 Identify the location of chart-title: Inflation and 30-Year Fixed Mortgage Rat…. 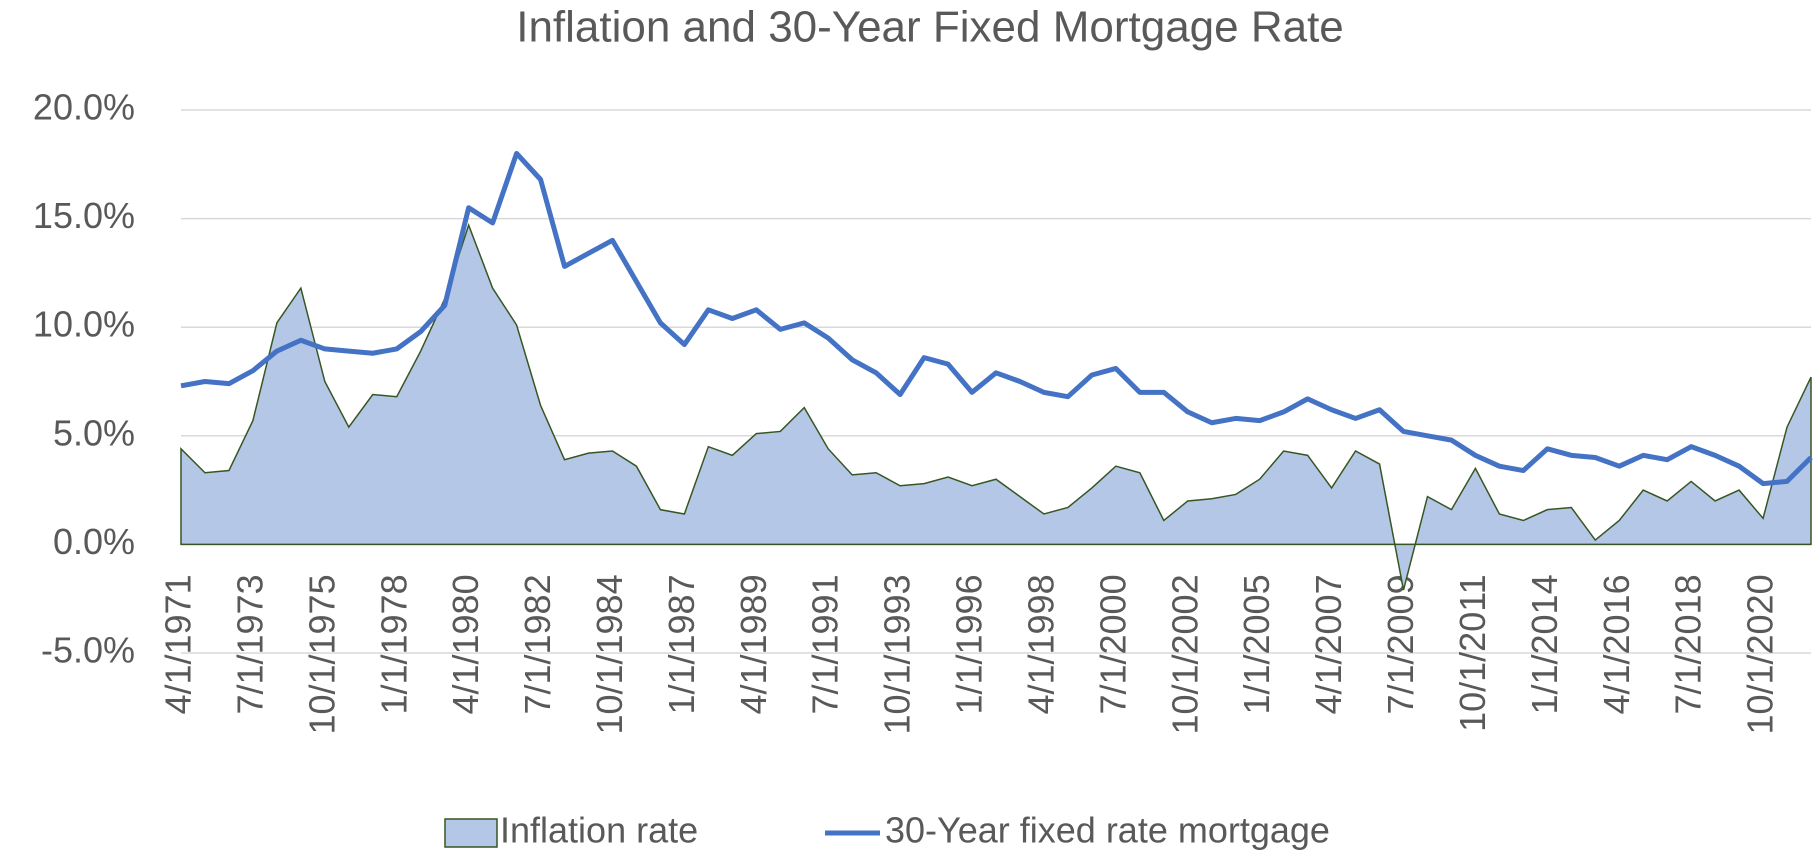
(930, 27).